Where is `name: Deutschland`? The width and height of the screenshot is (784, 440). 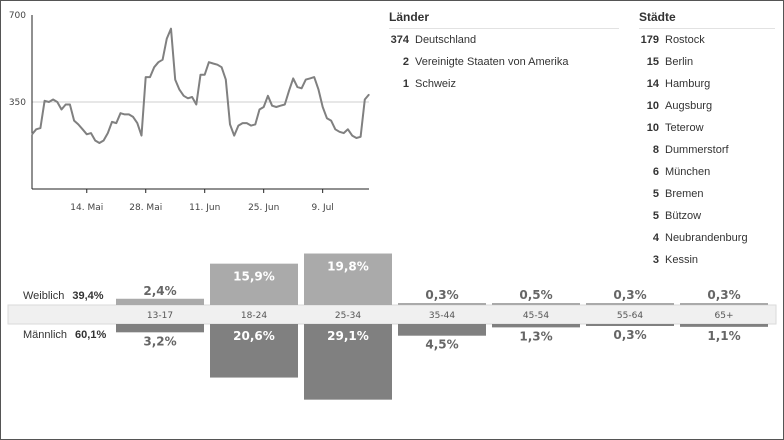
name: Deutschland is located at coordinates (446, 40).